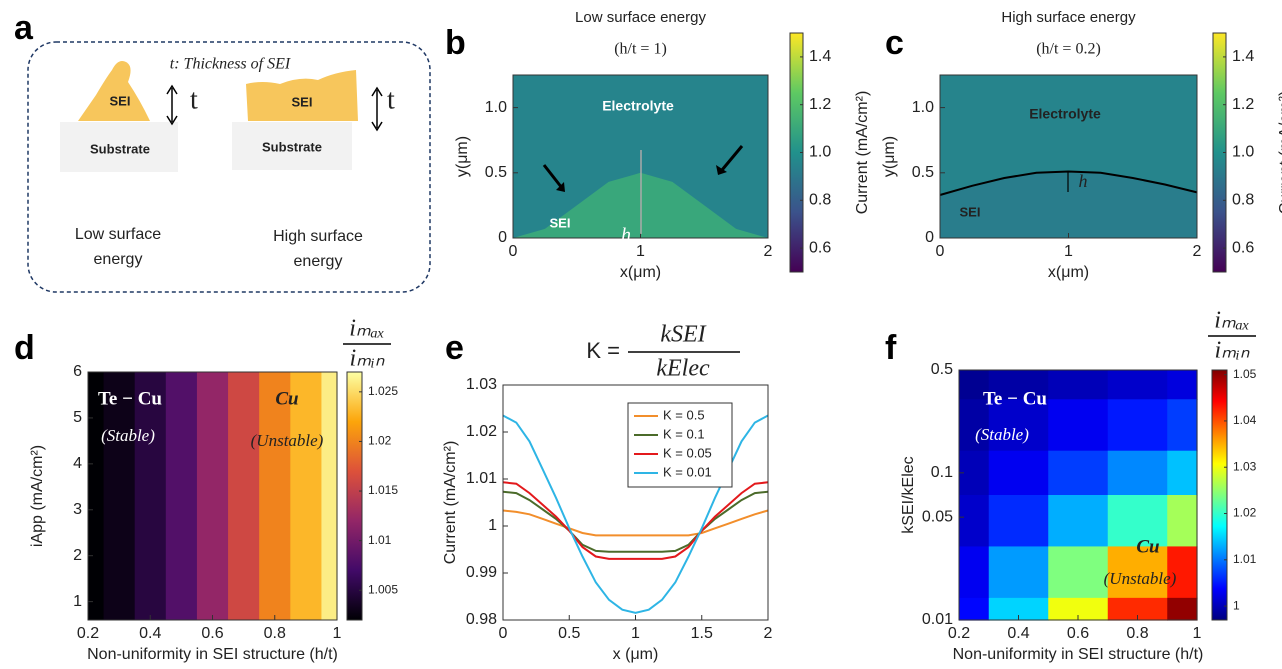 This screenshot has width=1282, height=669. Describe the element at coordinates (77, 555) in the screenshot. I see `y-tick-label: 2` at that location.